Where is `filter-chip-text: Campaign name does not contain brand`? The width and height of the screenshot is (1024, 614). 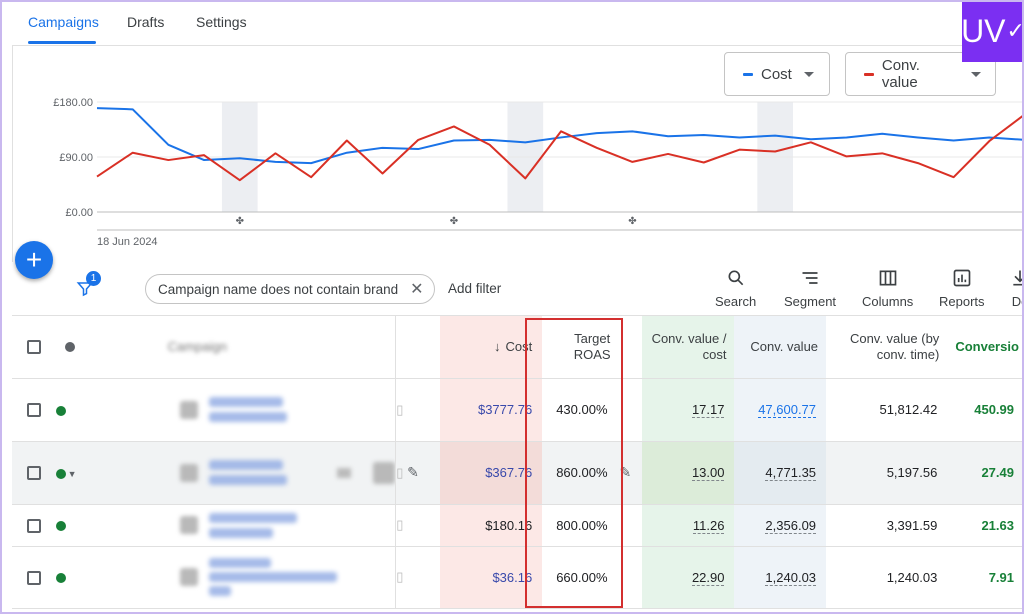 filter-chip-text: Campaign name does not contain brand is located at coordinates (278, 289).